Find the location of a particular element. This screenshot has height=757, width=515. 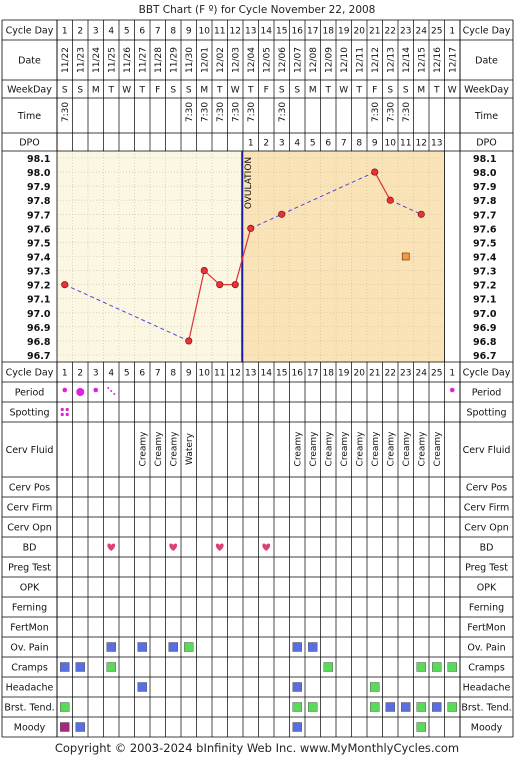

symptom-marker-headache is located at coordinates (297, 687).